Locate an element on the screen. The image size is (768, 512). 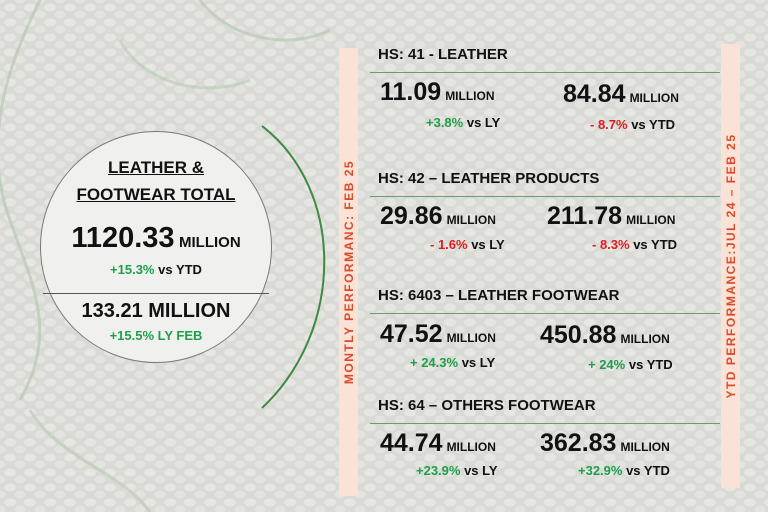
monthly-value: 47.52 MILLION is located at coordinates (438, 334).